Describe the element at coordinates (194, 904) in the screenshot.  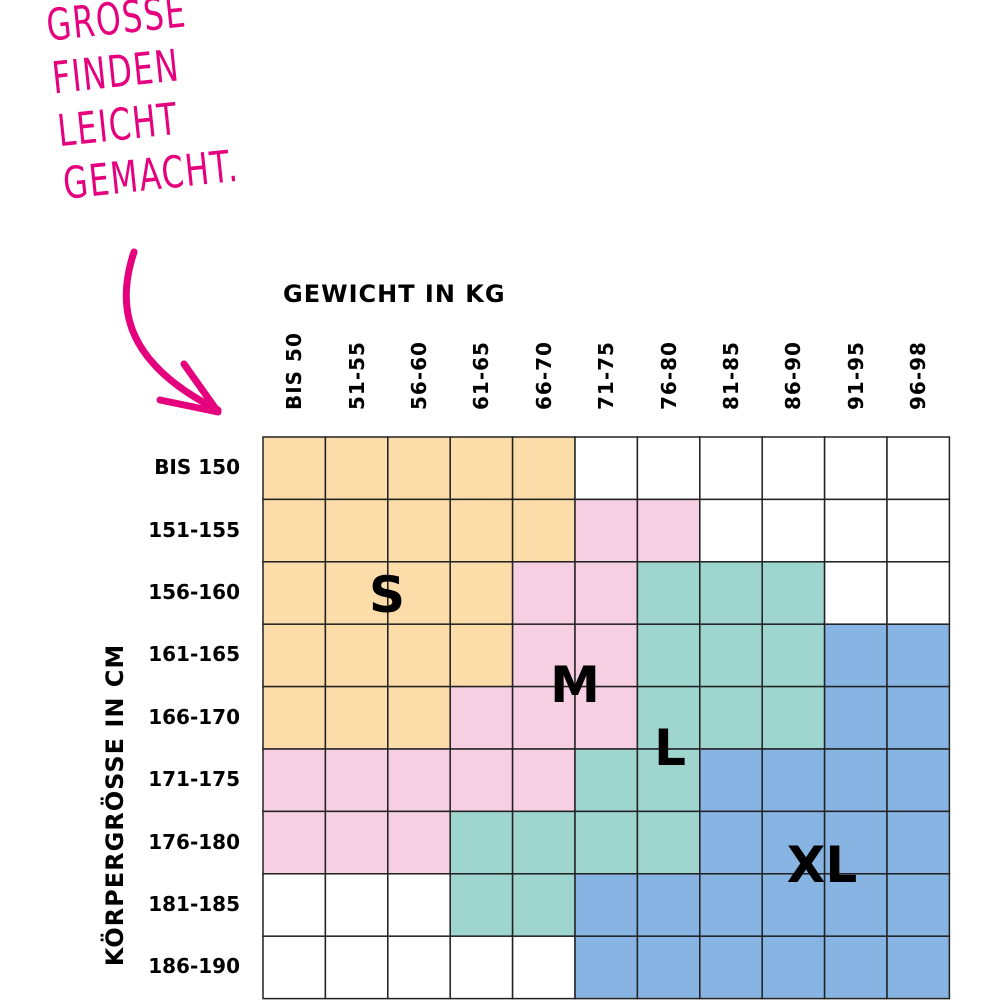
I see `row-header: 181-185` at that location.